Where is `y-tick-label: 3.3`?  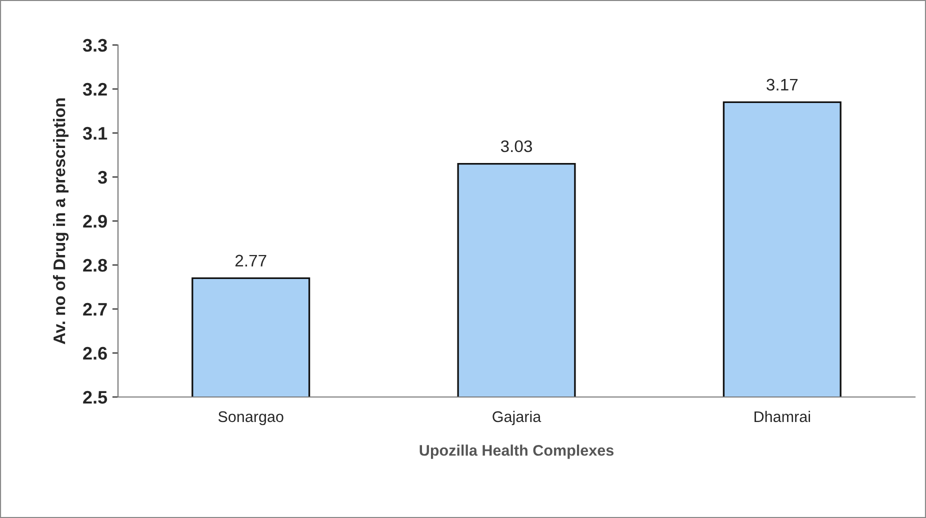
y-tick-label: 3.3 is located at coordinates (94, 45).